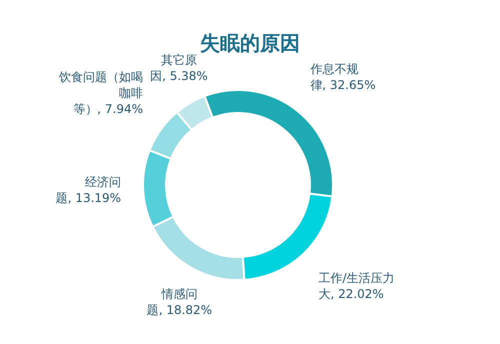 The height and width of the screenshot is (344, 500). Describe the element at coordinates (250, 43) in the screenshot. I see `chart-title: 失眠的原因` at that location.